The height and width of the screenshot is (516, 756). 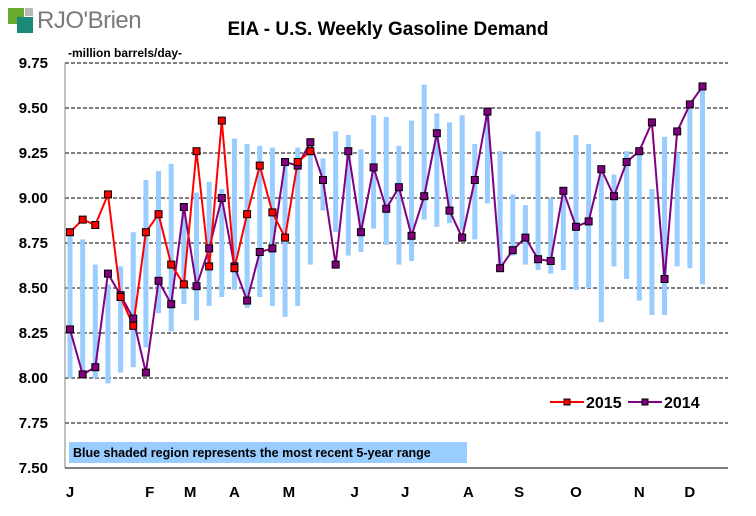 I want to click on y-tick-label: 9.00, so click(x=33, y=198).